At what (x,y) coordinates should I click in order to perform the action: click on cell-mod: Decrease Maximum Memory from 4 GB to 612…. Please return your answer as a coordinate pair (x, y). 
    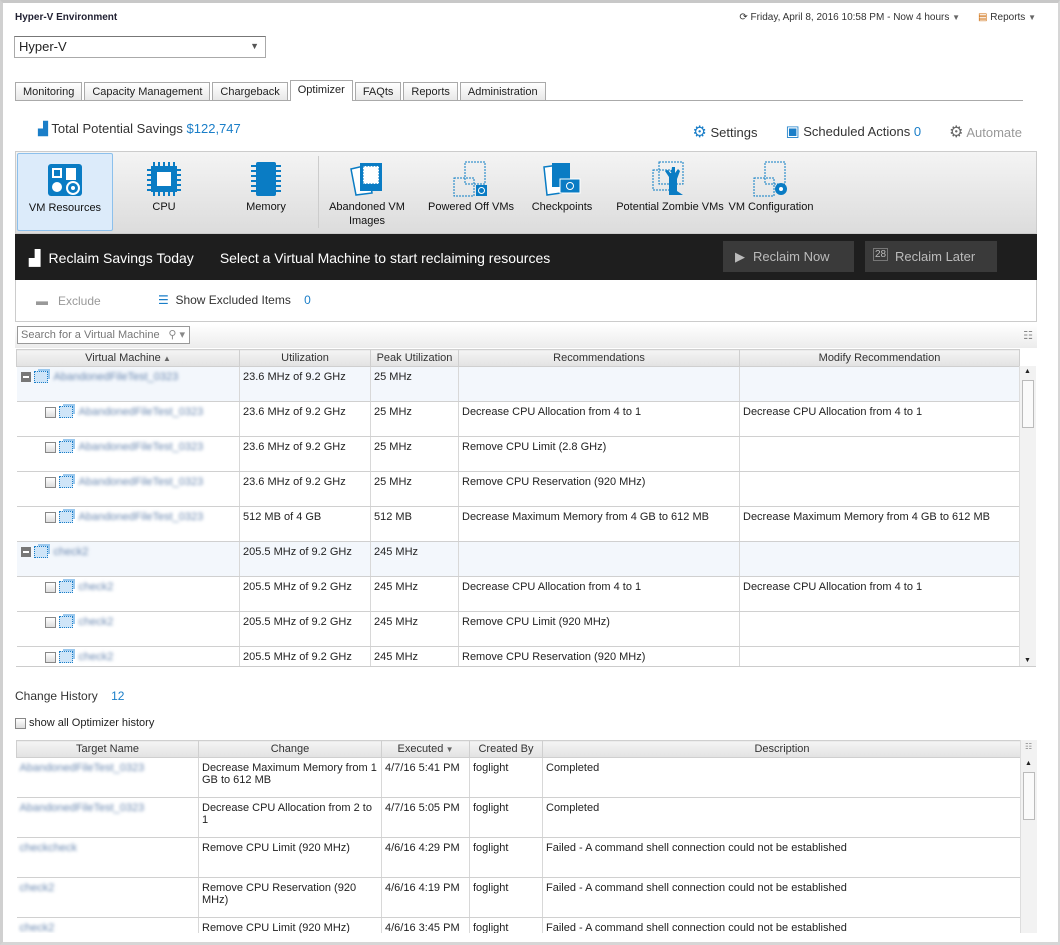
    Looking at the image, I should click on (879, 524).